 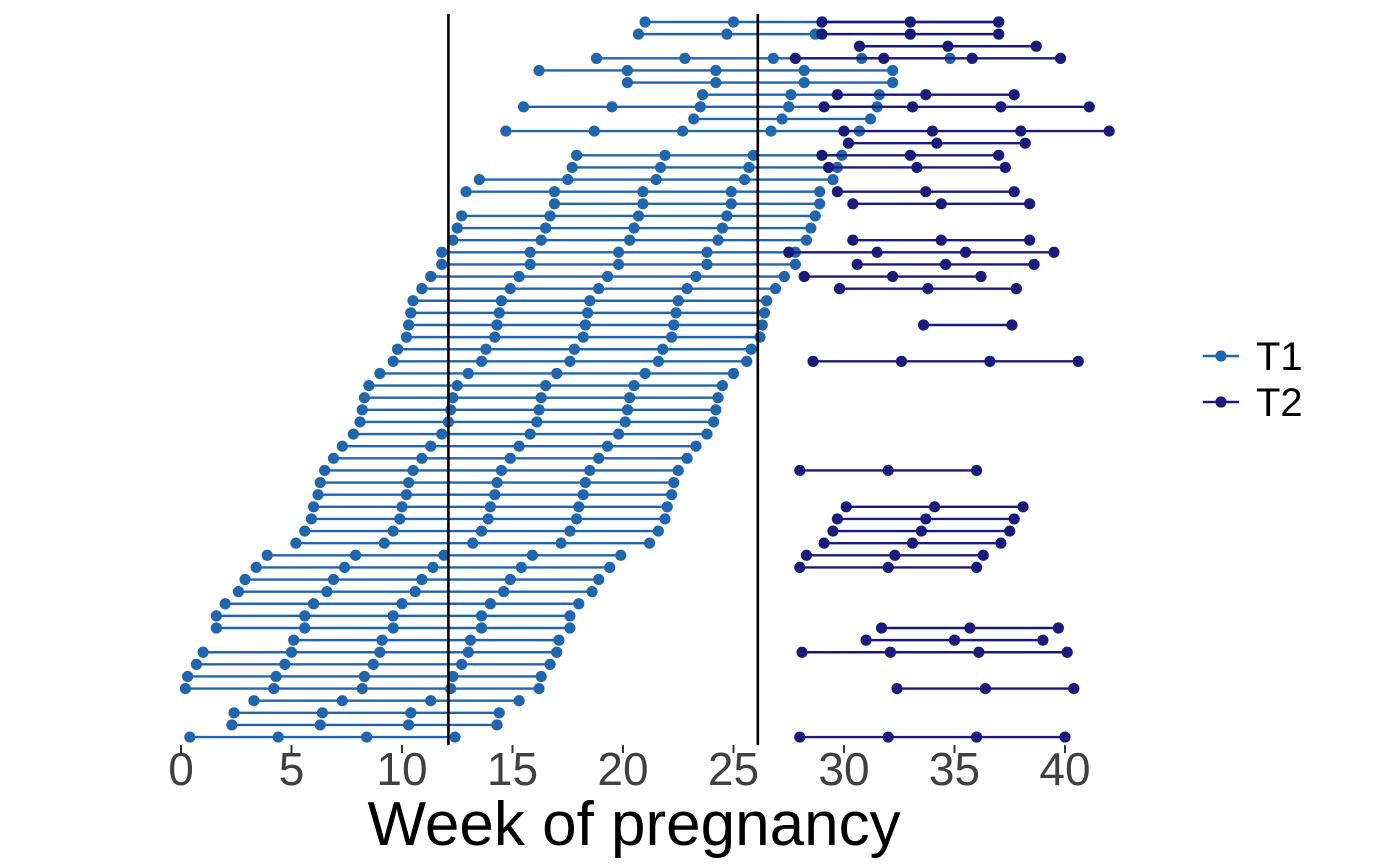 What do you see at coordinates (1279, 357) in the screenshot?
I see `legend-label-t1: T1` at bounding box center [1279, 357].